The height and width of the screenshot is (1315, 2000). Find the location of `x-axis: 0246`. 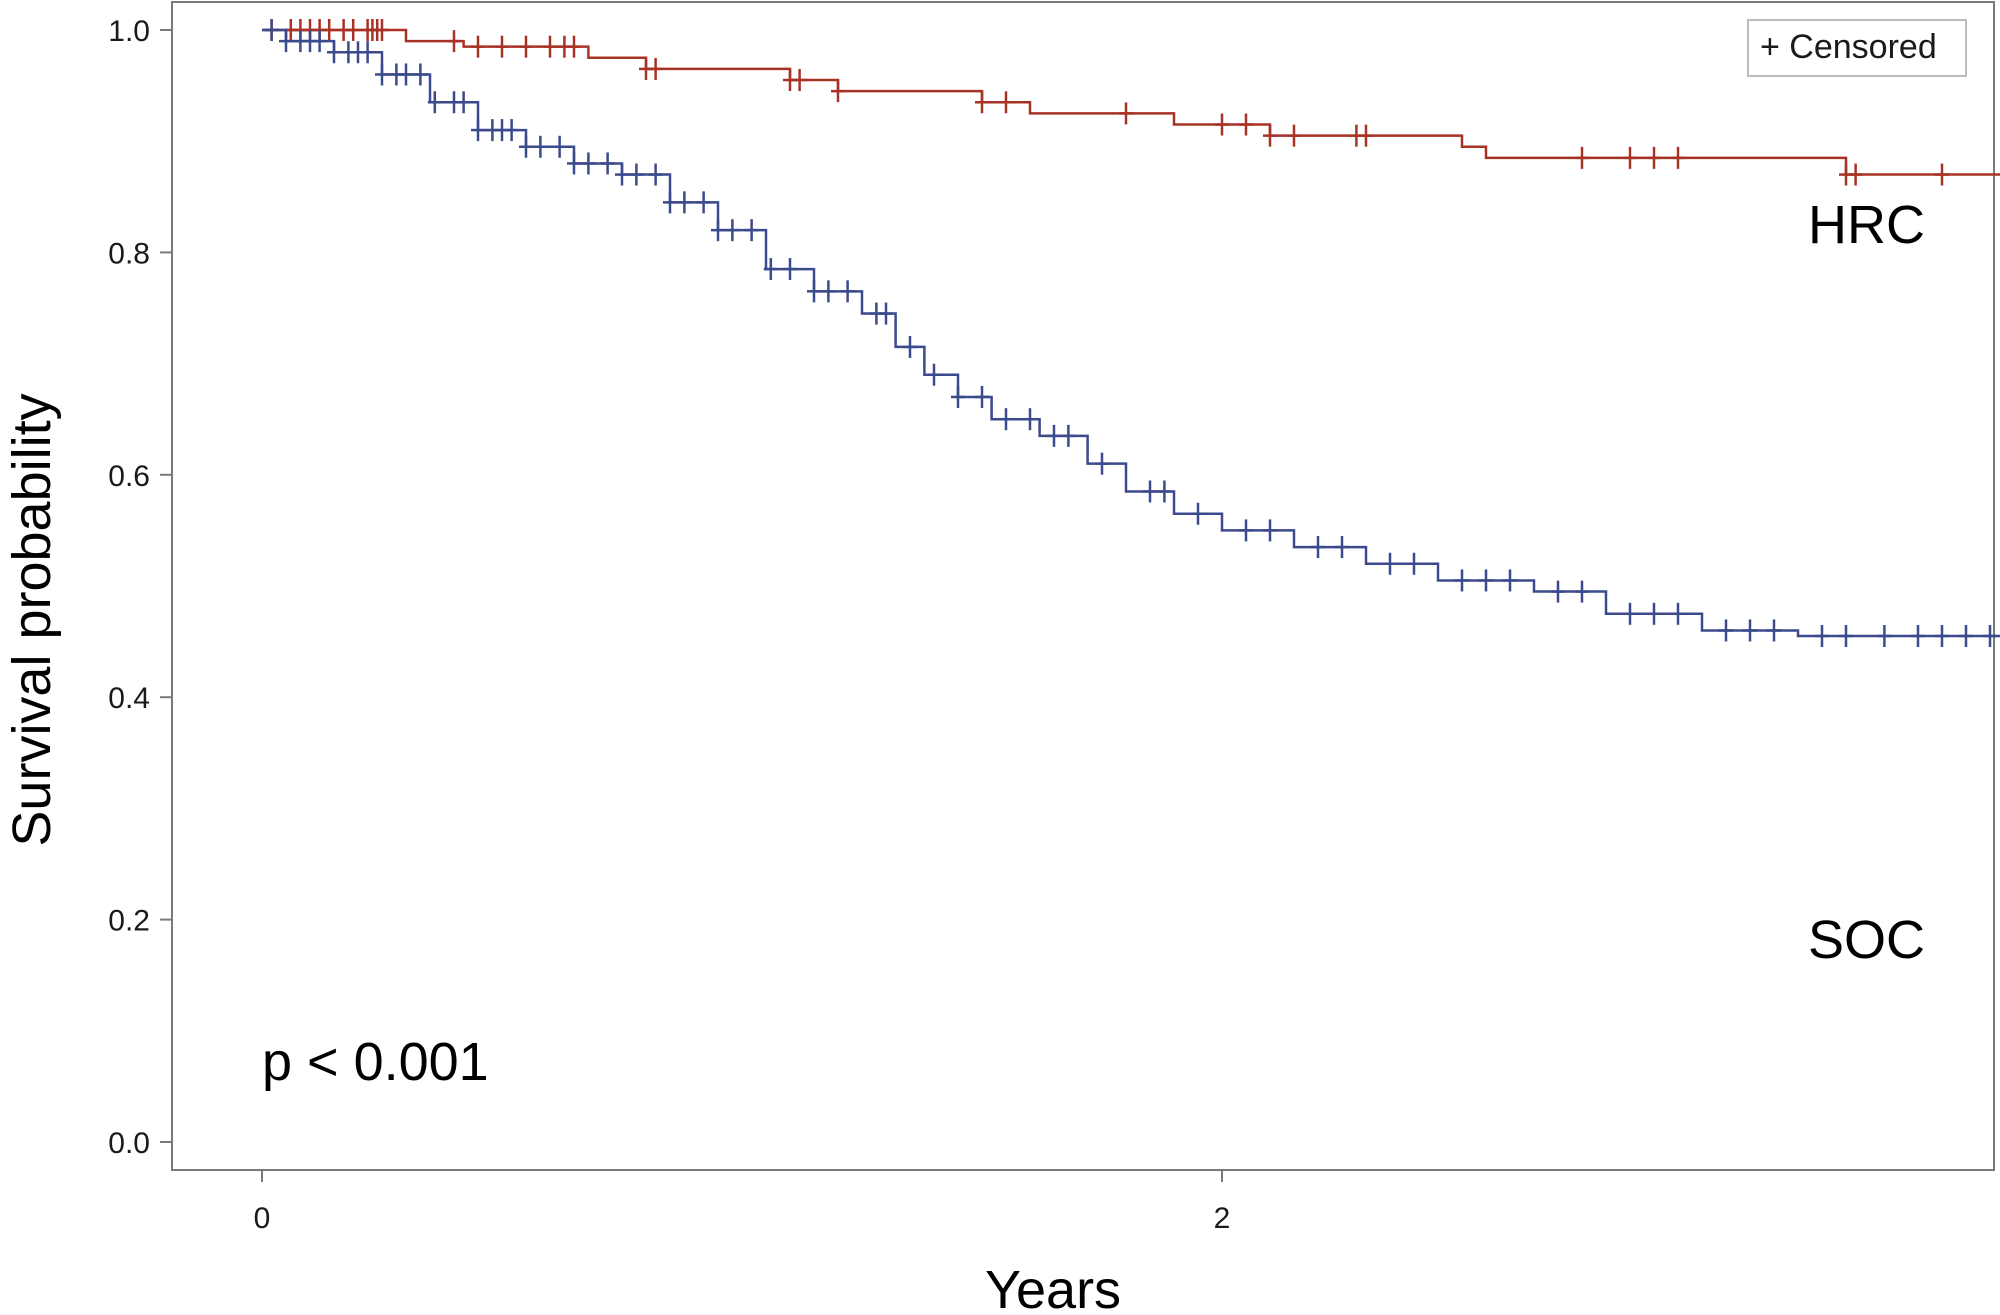

x-axis: 0246 is located at coordinates (742, 1202).